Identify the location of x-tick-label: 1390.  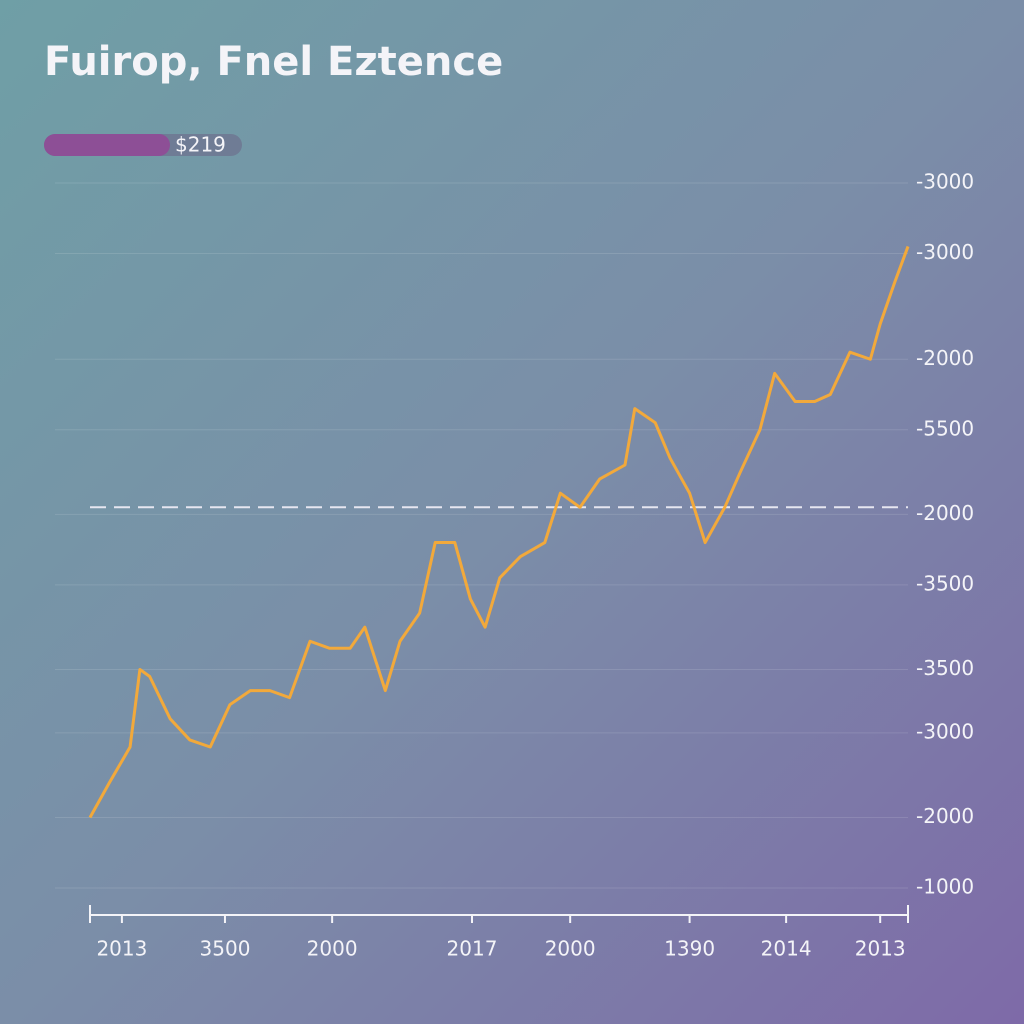
(689, 949).